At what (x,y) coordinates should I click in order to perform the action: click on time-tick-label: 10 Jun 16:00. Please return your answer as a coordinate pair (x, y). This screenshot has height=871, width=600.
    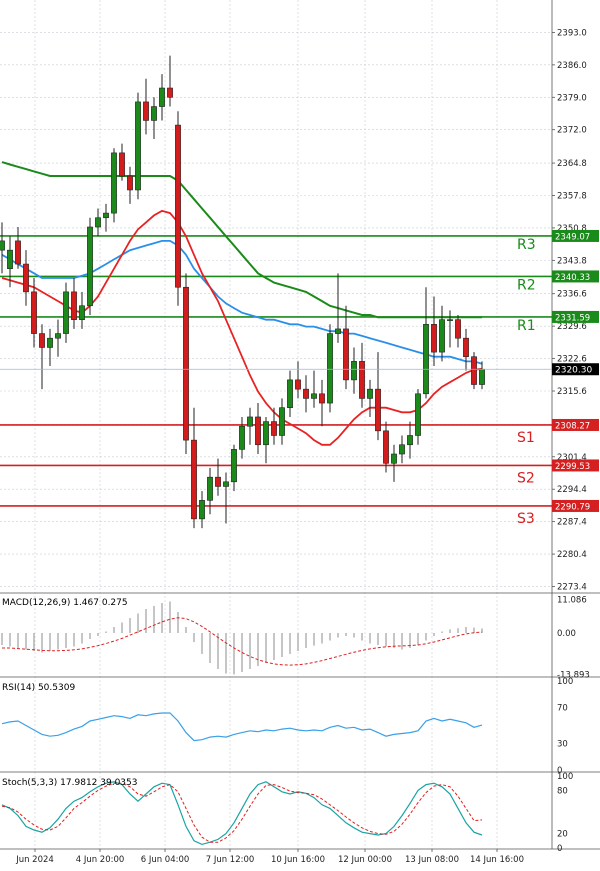
    Looking at the image, I should click on (298, 860).